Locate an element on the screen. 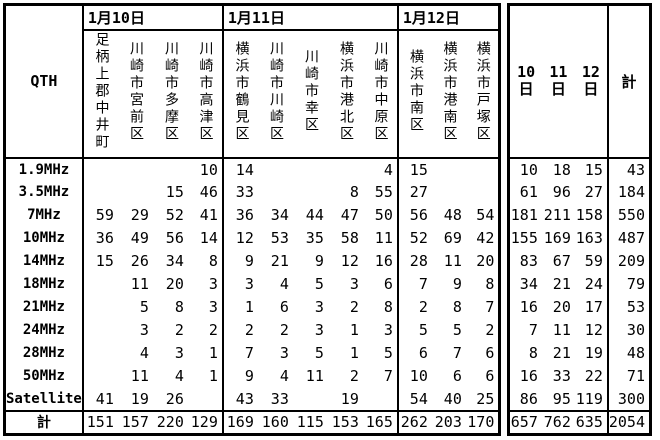 Image resolution: width=660 pixels, height=440 pixels. value-cell: 15 is located at coordinates (104, 261).